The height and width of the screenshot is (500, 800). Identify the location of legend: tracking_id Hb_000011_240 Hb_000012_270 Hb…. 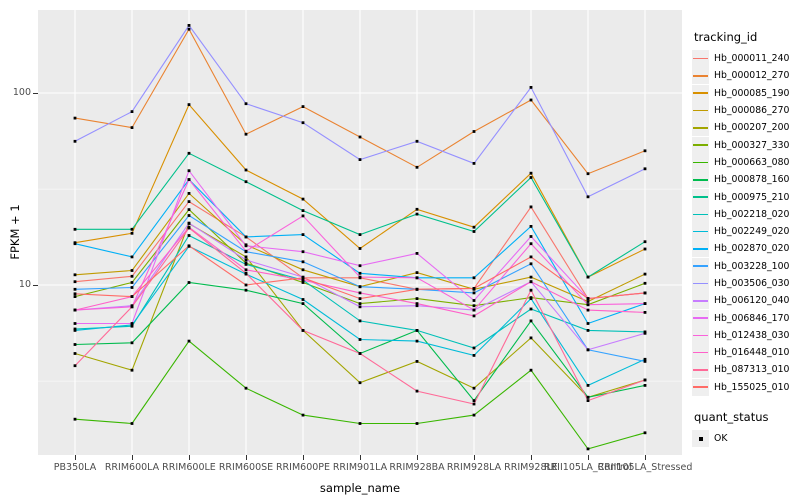
(745, 239).